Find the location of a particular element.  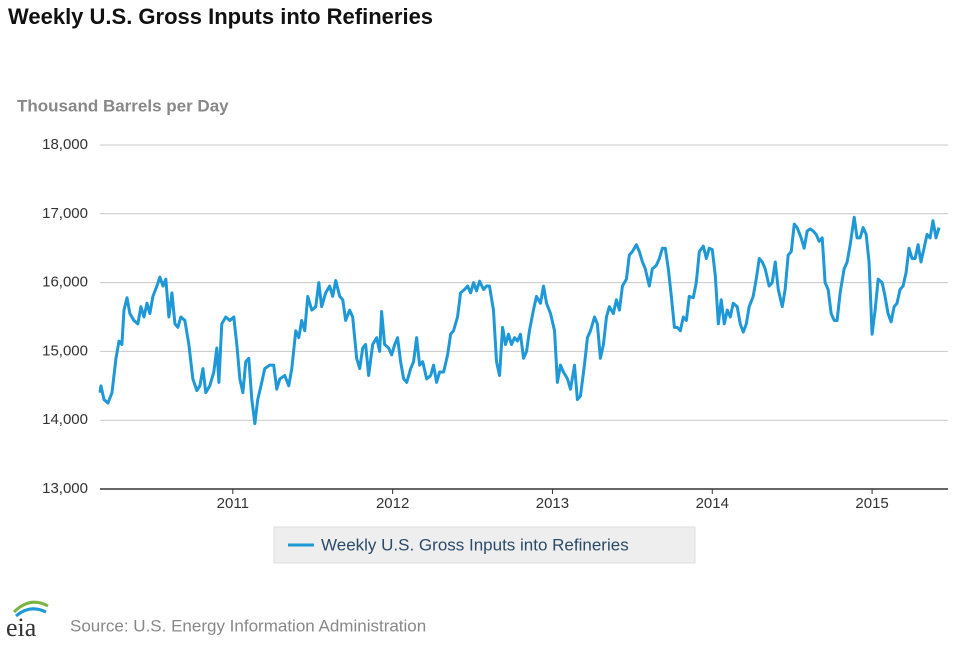

logo: eia is located at coordinates (27, 621).